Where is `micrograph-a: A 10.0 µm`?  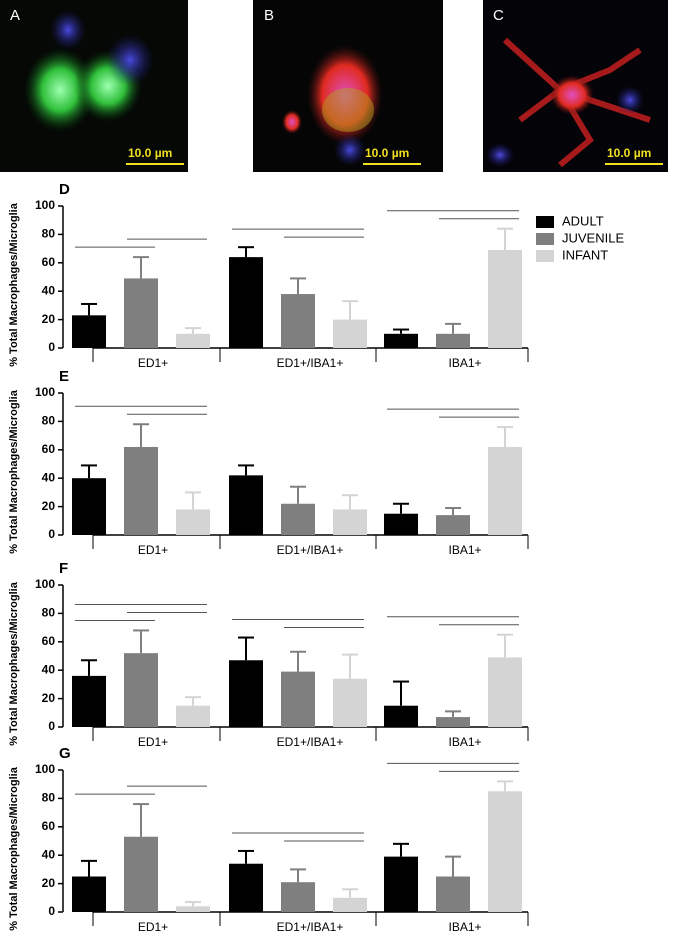
micrograph-a: A 10.0 µm is located at coordinates (94, 86).